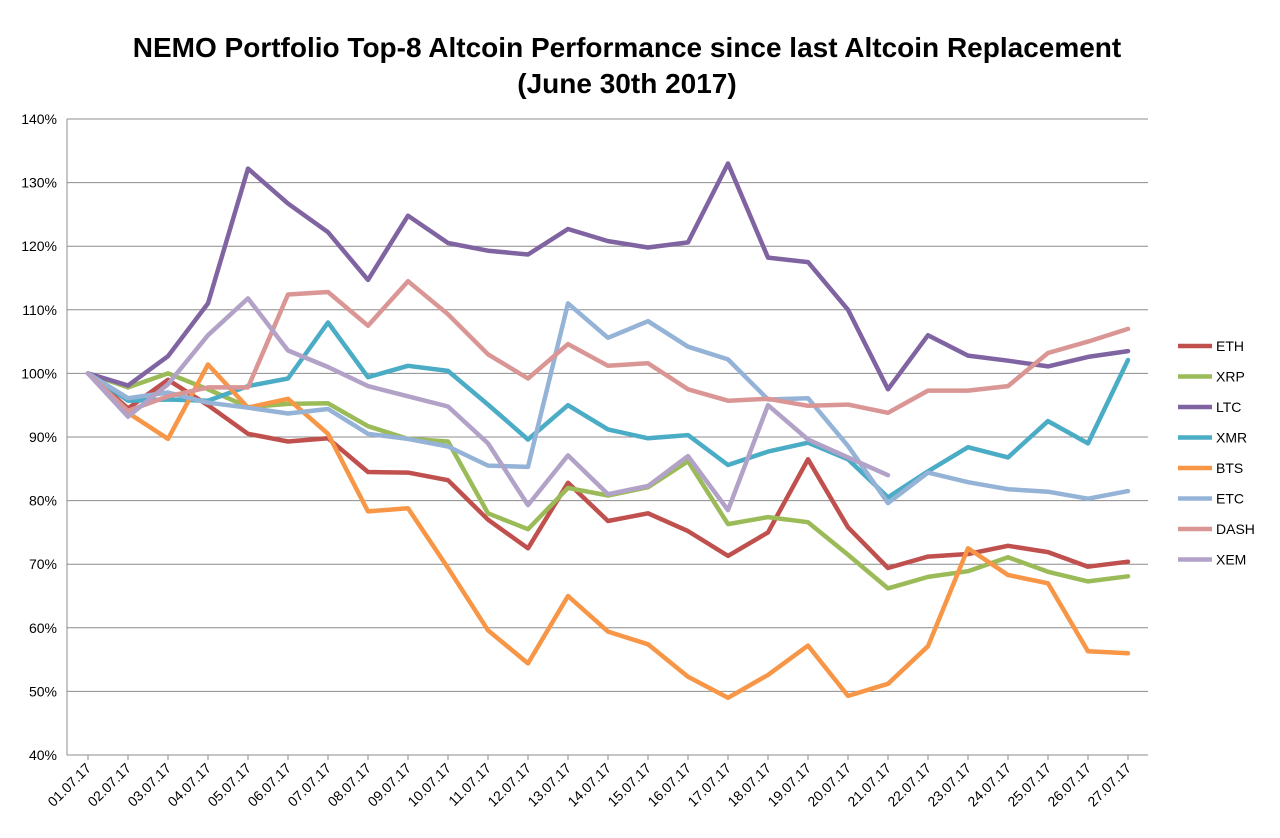 The height and width of the screenshot is (838, 1280). What do you see at coordinates (1230, 377) in the screenshot?
I see `legend-label-xrp: XRP` at bounding box center [1230, 377].